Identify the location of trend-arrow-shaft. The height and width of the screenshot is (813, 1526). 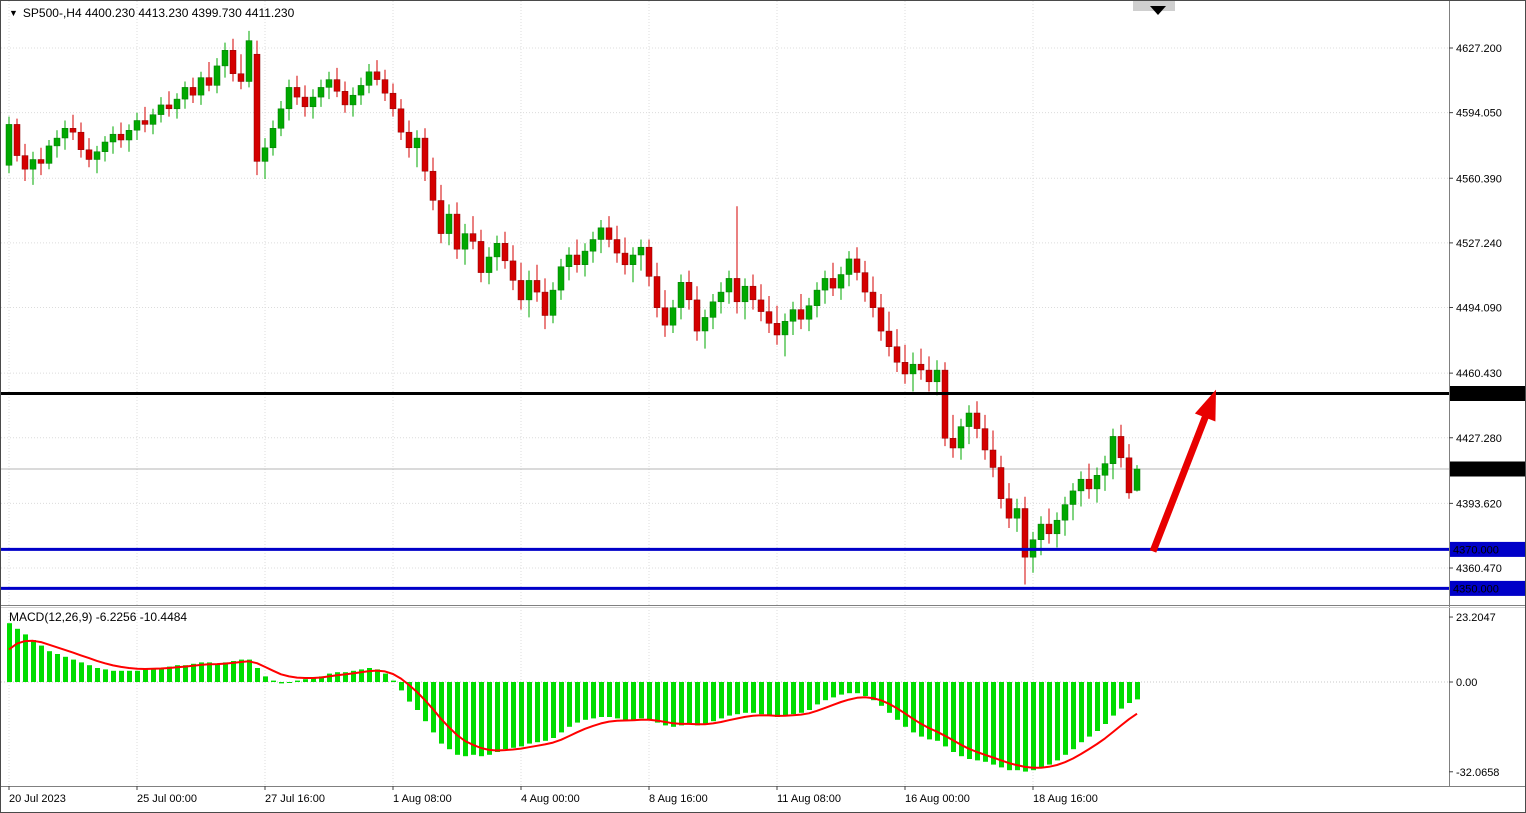
(1180, 481).